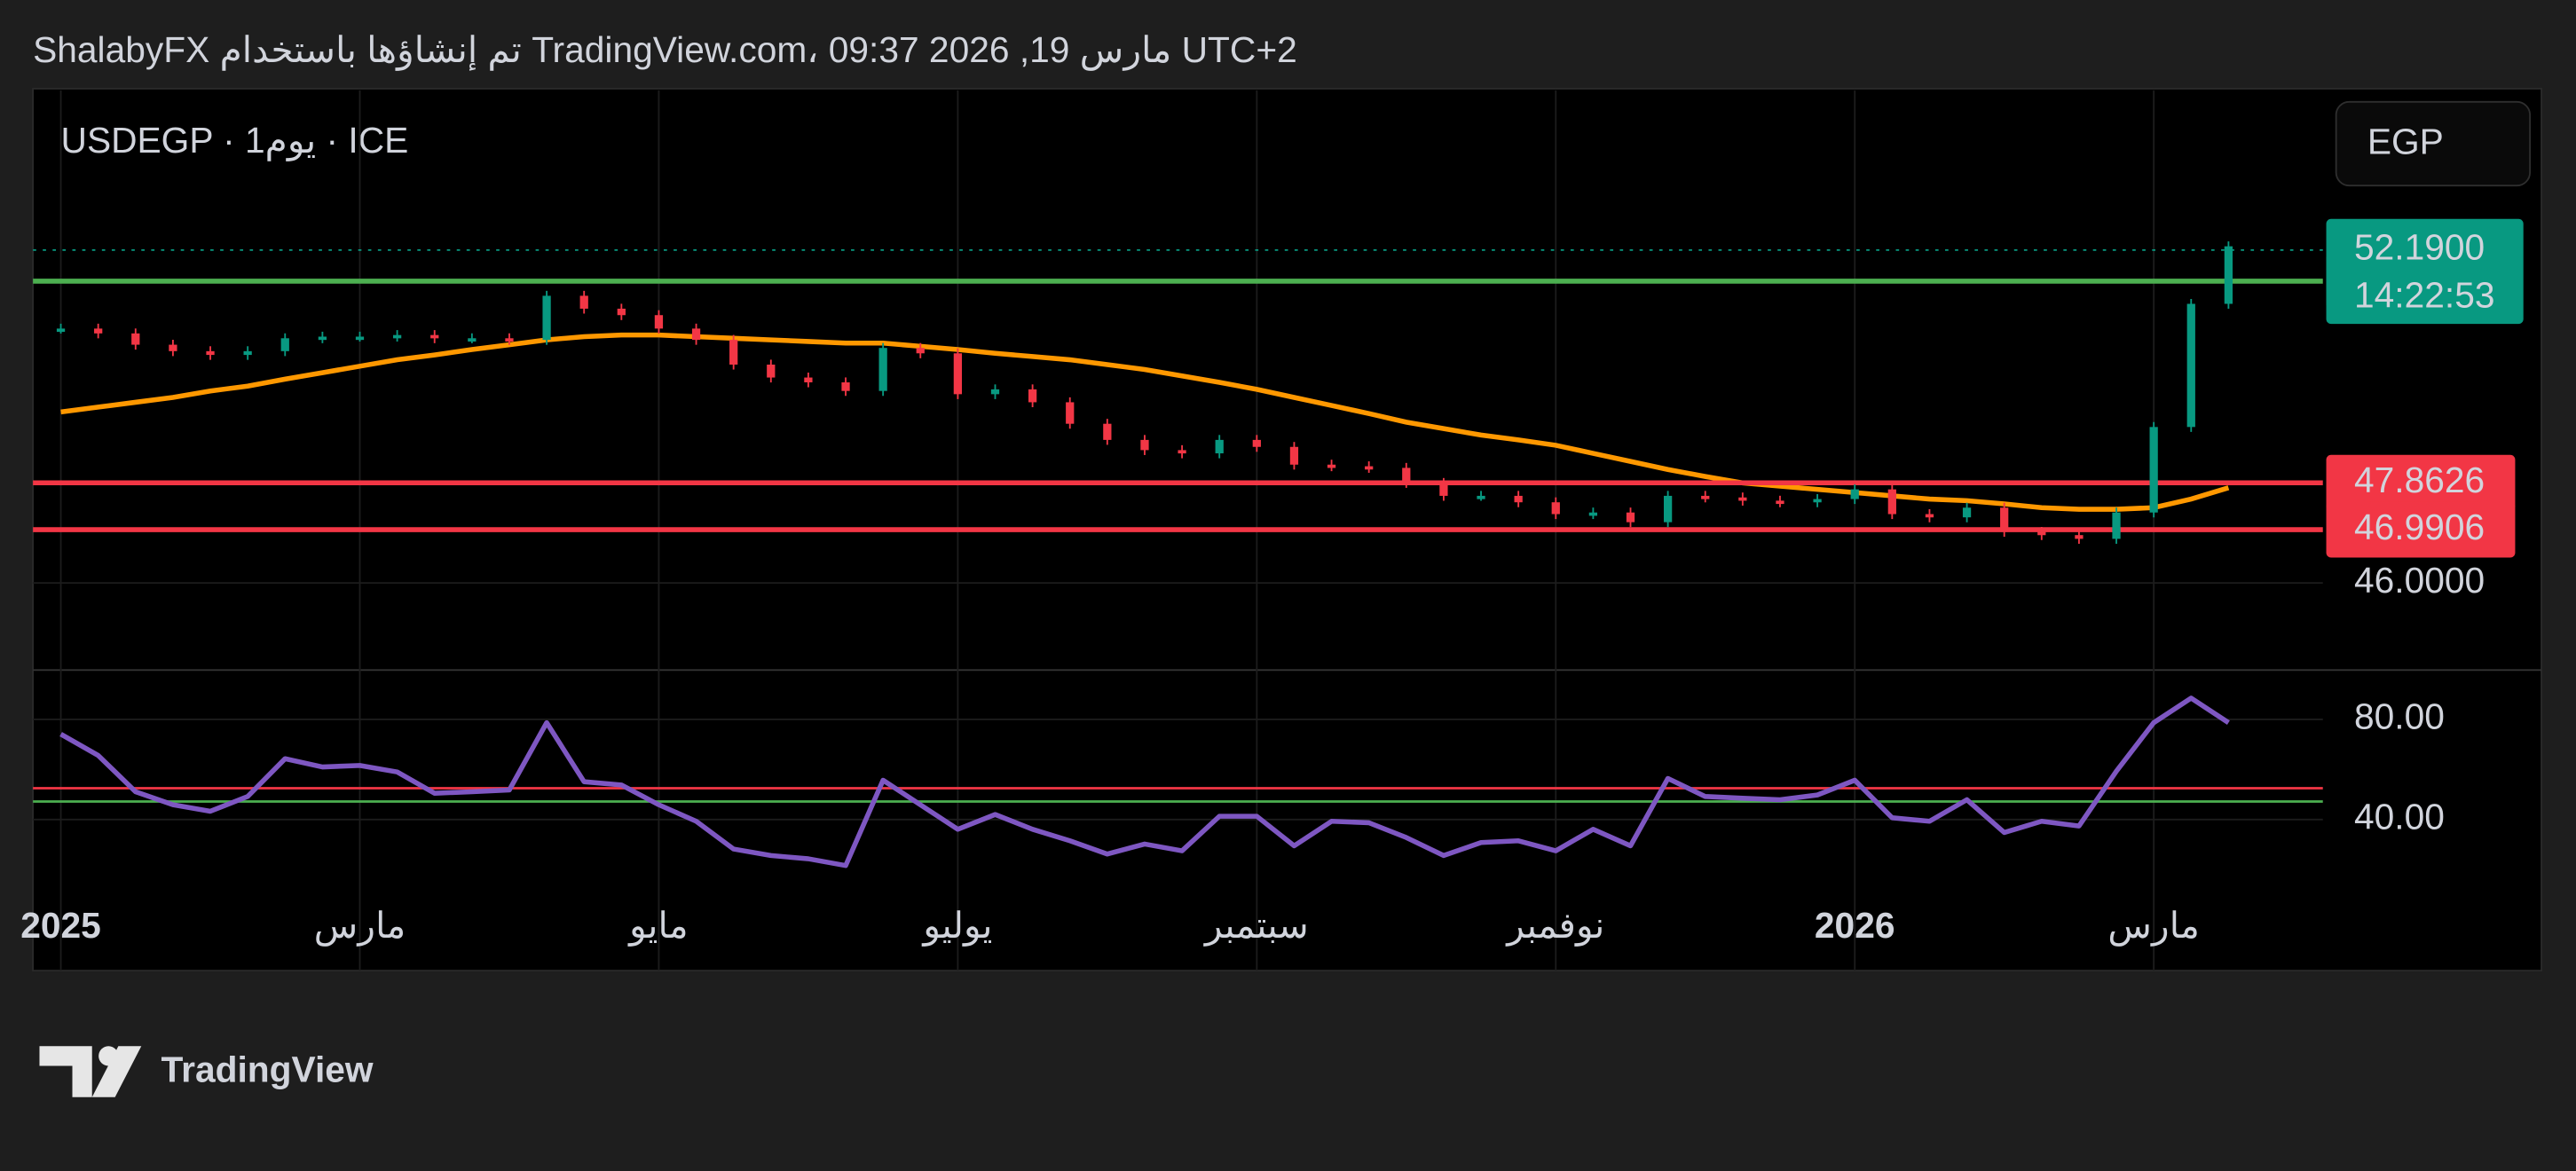 The height and width of the screenshot is (1171, 2576). I want to click on last-price-label: 52.1900, so click(2420, 247).